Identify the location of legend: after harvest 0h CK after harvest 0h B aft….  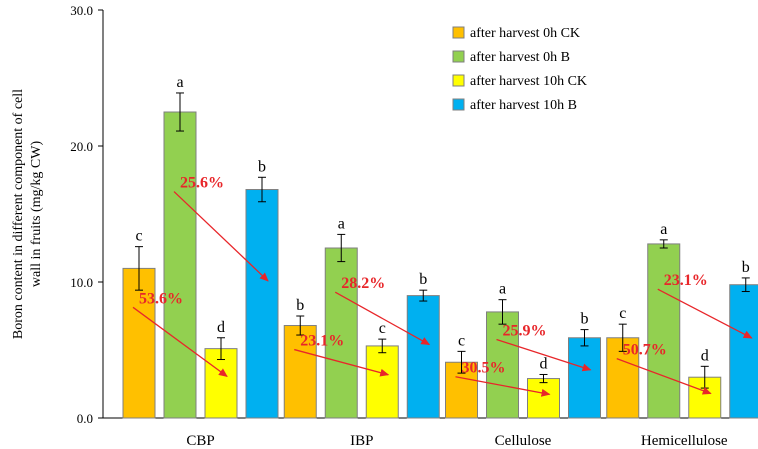
(519, 69).